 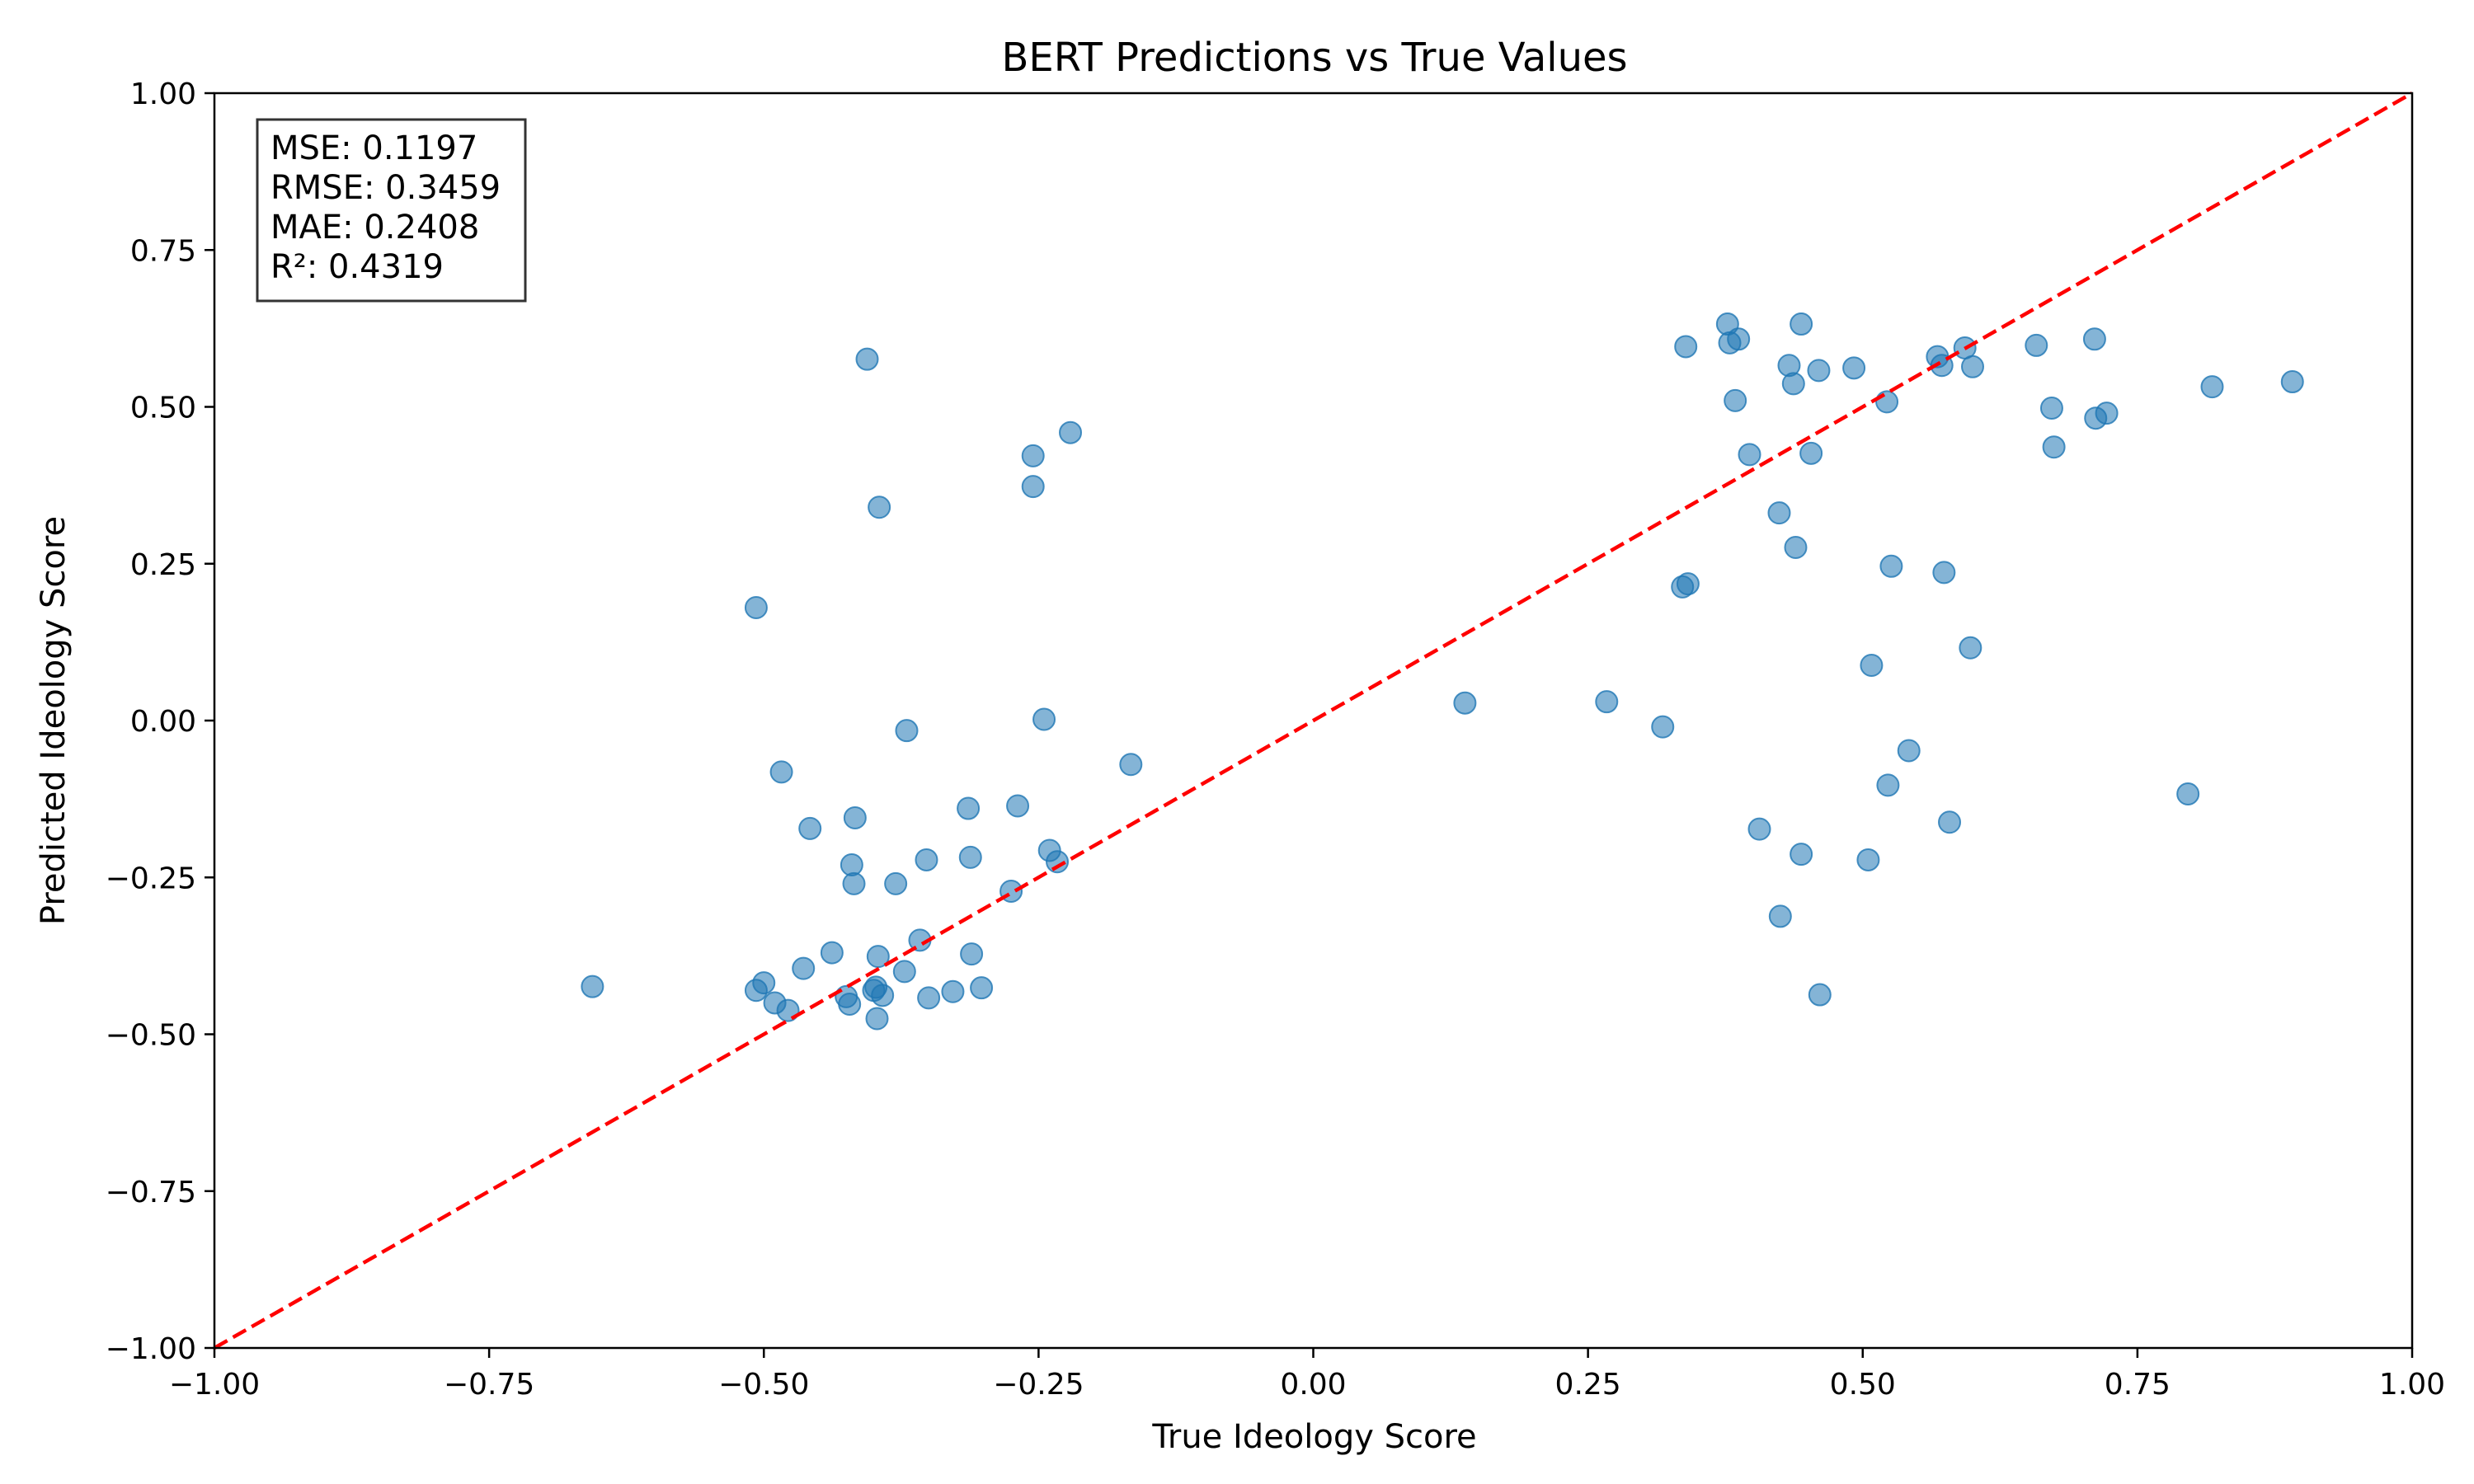 What do you see at coordinates (151, 878) in the screenshot?
I see `y-tick-label: −0.25` at bounding box center [151, 878].